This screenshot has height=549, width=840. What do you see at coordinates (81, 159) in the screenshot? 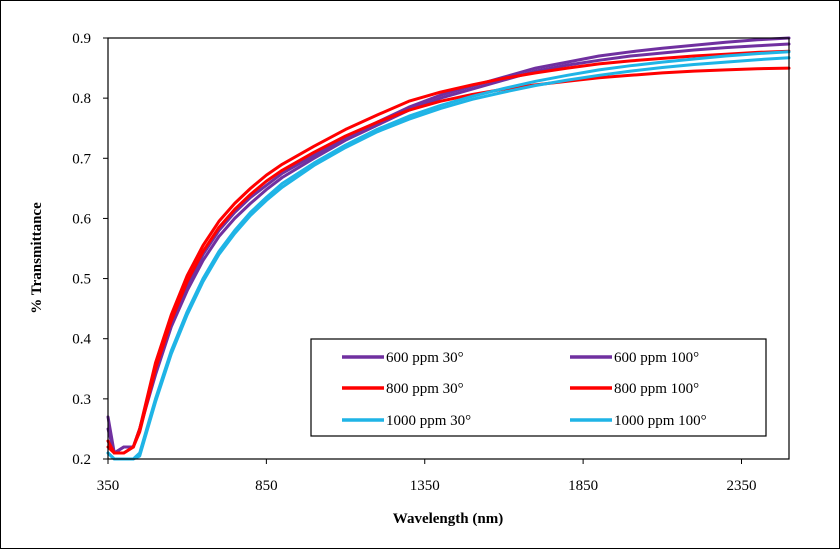
I see `y-tick-label: 0.7` at bounding box center [81, 159].